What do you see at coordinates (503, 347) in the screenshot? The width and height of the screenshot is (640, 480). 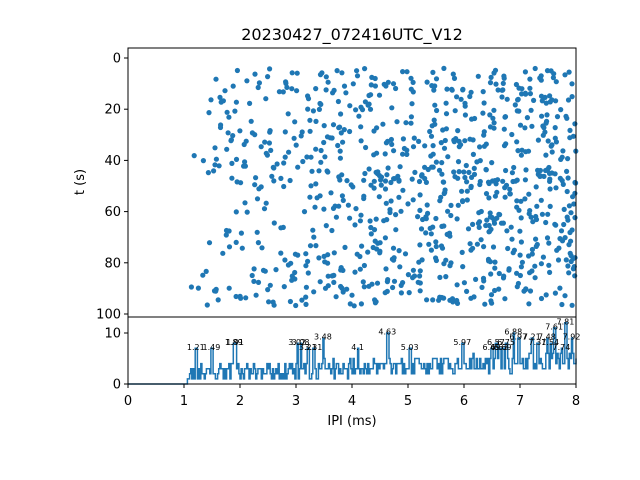 I see `peak-label: 6.69` at bounding box center [503, 347].